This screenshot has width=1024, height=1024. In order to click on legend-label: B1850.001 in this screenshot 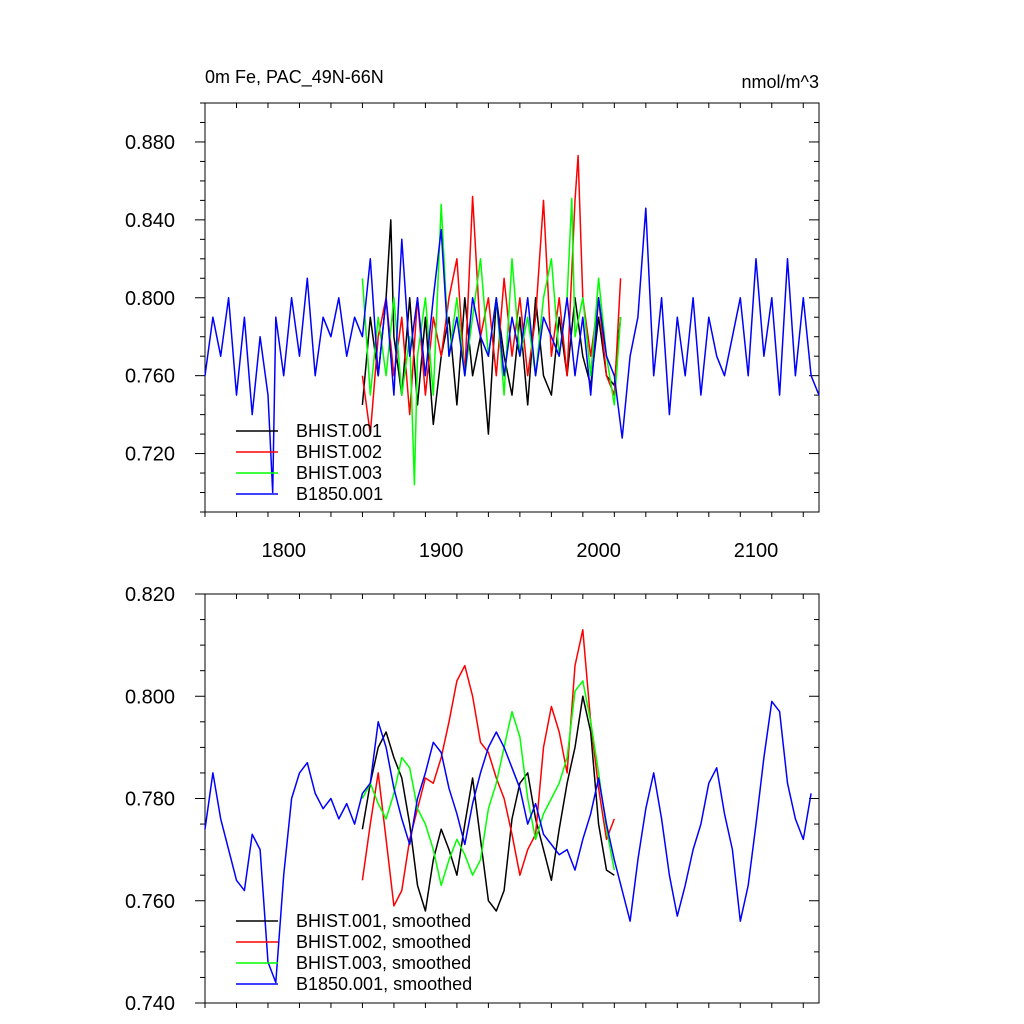, I will do `click(339, 494)`.